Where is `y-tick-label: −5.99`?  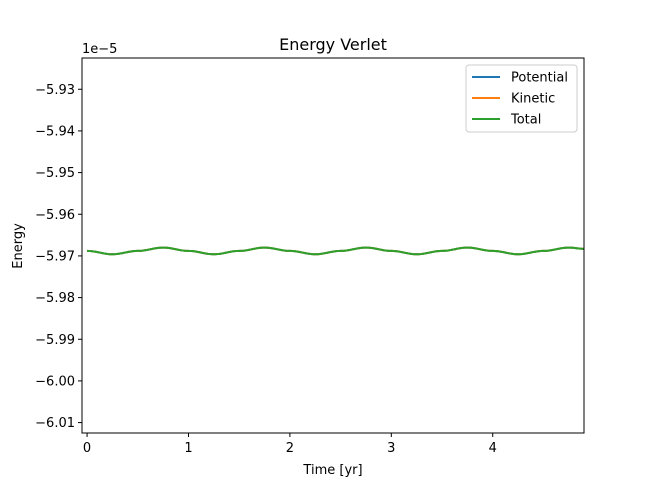 y-tick-label: −5.99 is located at coordinates (55, 340).